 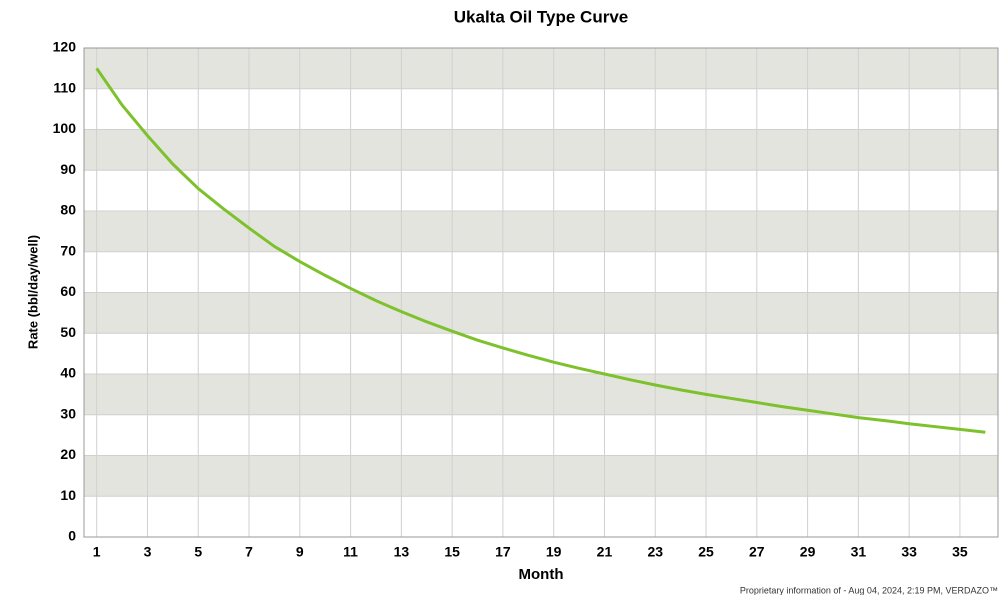 I want to click on y-tick-label: 100, so click(x=65, y=128).